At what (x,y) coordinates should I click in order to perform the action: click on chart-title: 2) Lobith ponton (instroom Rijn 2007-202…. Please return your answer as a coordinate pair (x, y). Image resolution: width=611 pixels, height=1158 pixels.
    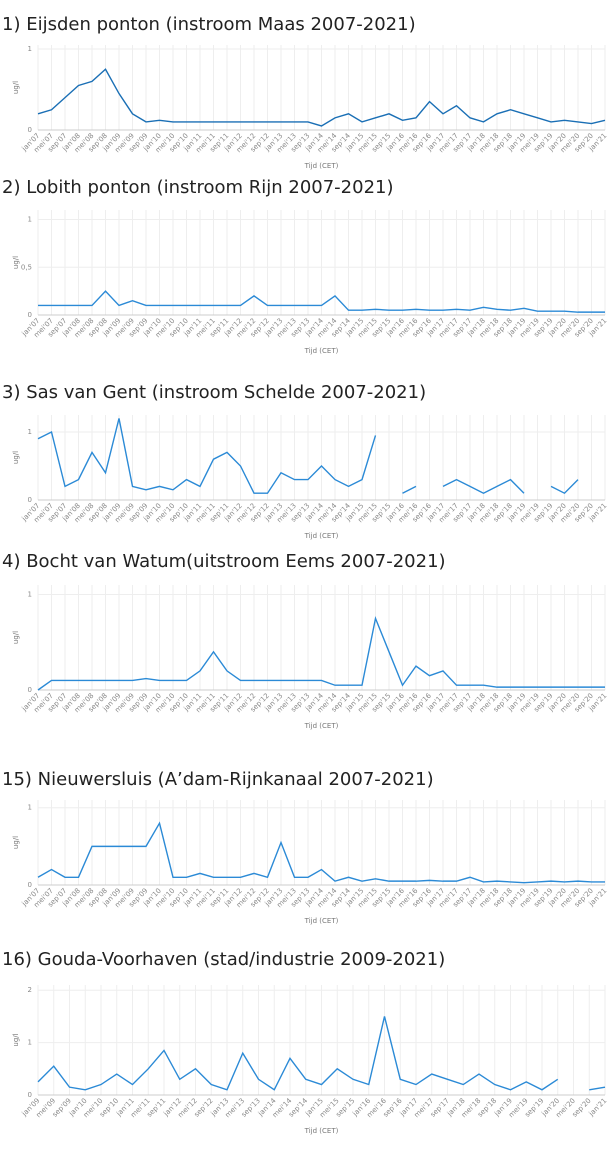
    Looking at the image, I should click on (198, 187).